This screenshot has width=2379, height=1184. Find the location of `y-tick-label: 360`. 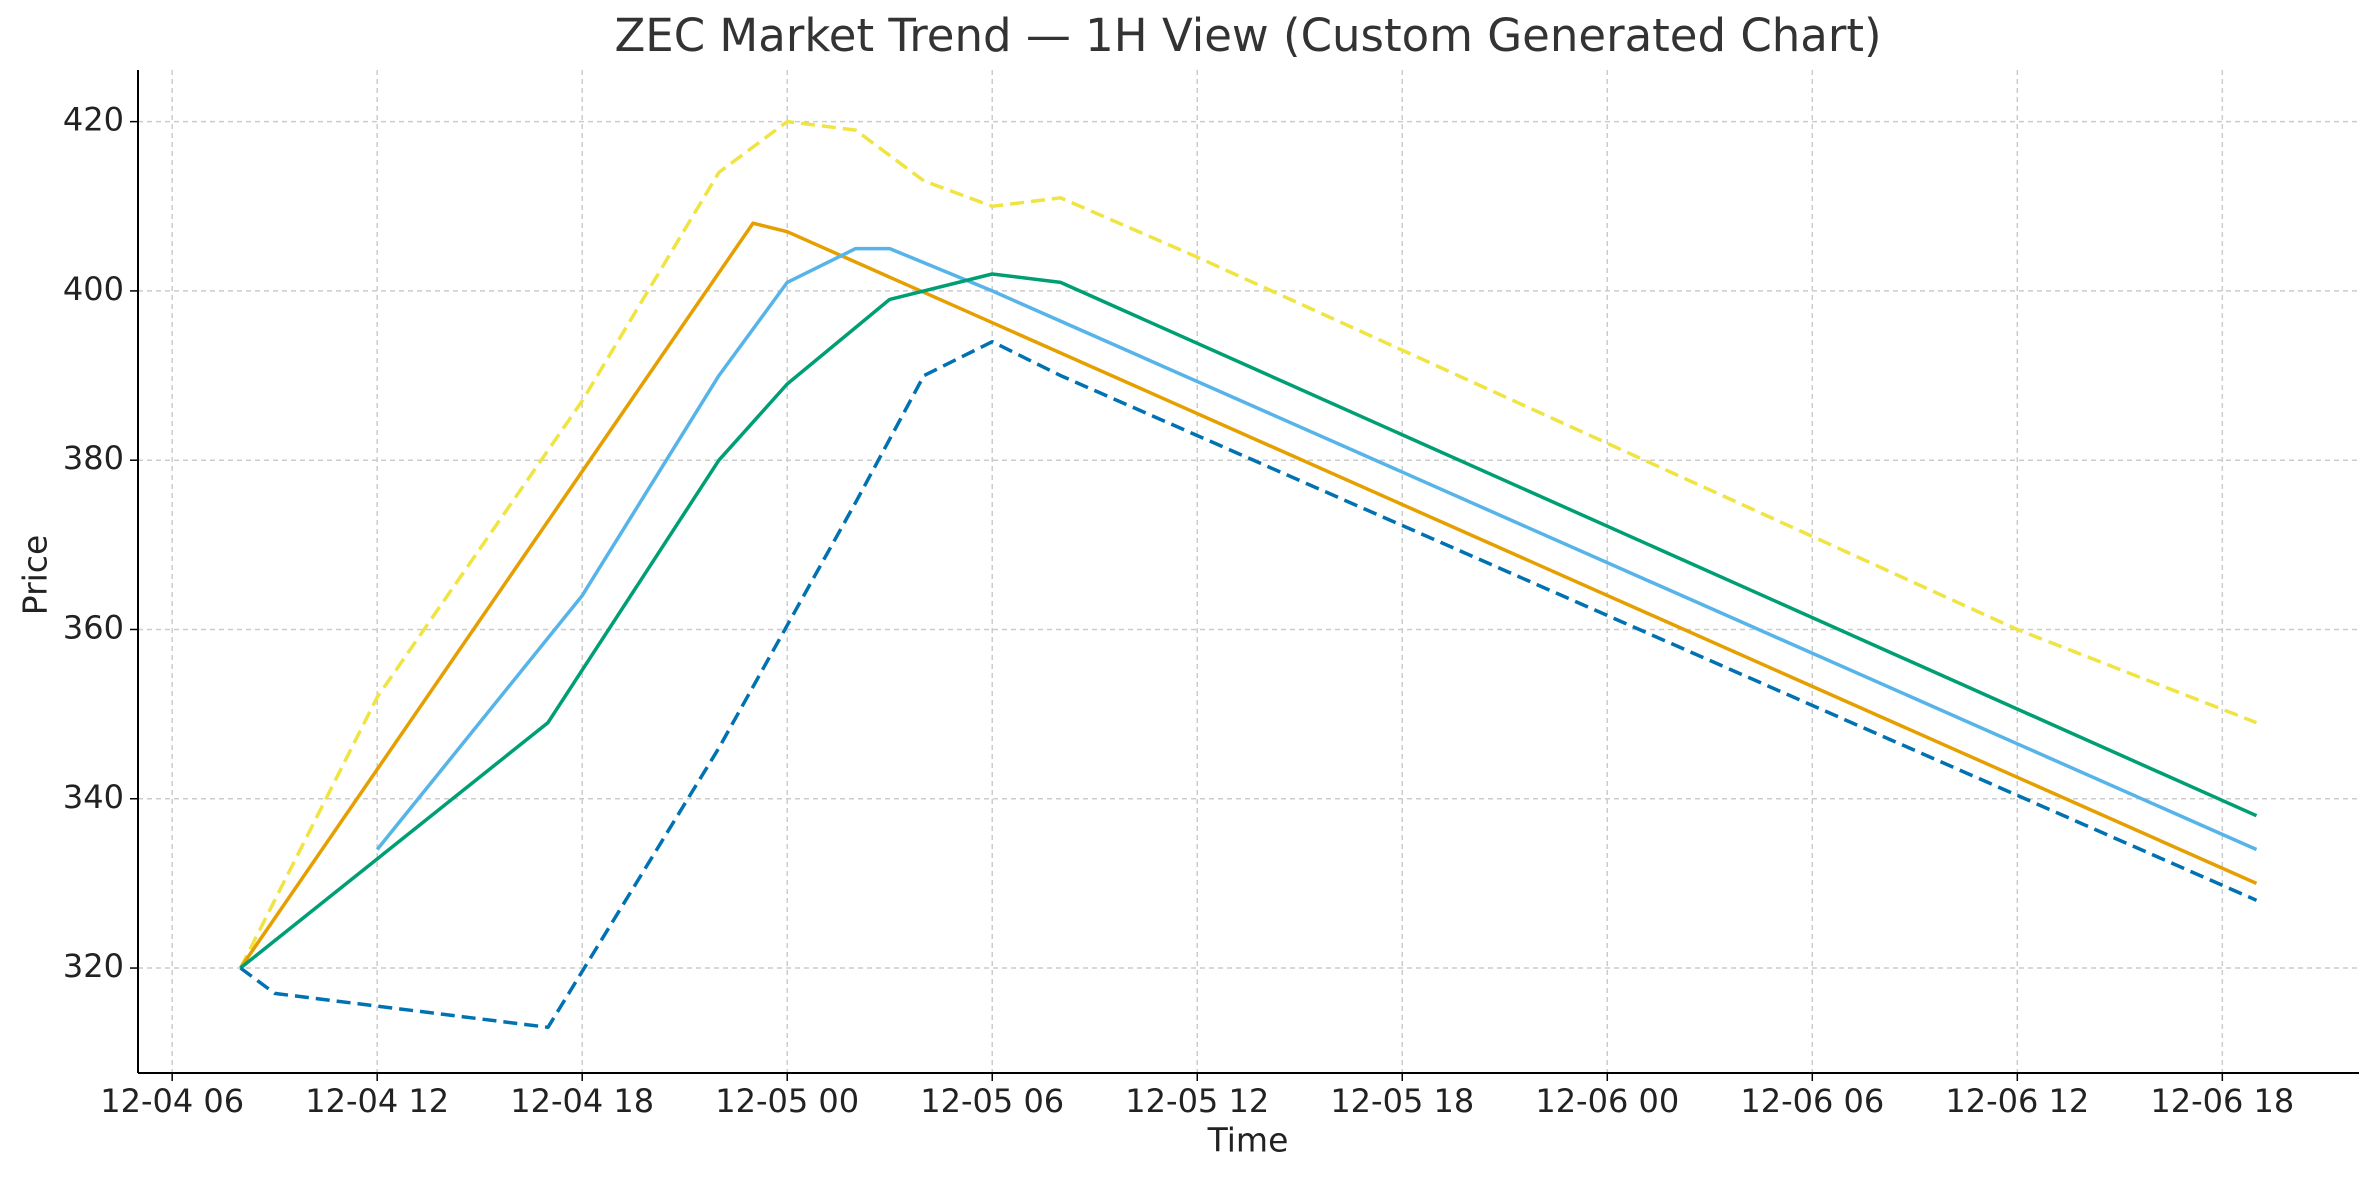

y-tick-label: 360 is located at coordinates (93, 627).